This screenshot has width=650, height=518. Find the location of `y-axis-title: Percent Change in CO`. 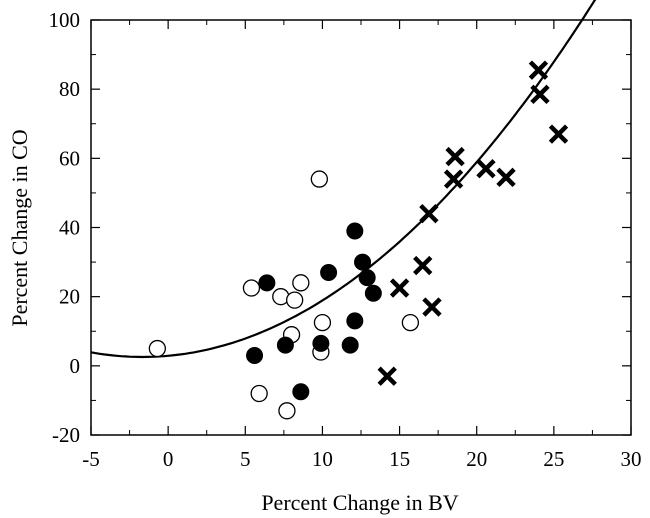

y-axis-title: Percent Change in CO is located at coordinates (19, 227).